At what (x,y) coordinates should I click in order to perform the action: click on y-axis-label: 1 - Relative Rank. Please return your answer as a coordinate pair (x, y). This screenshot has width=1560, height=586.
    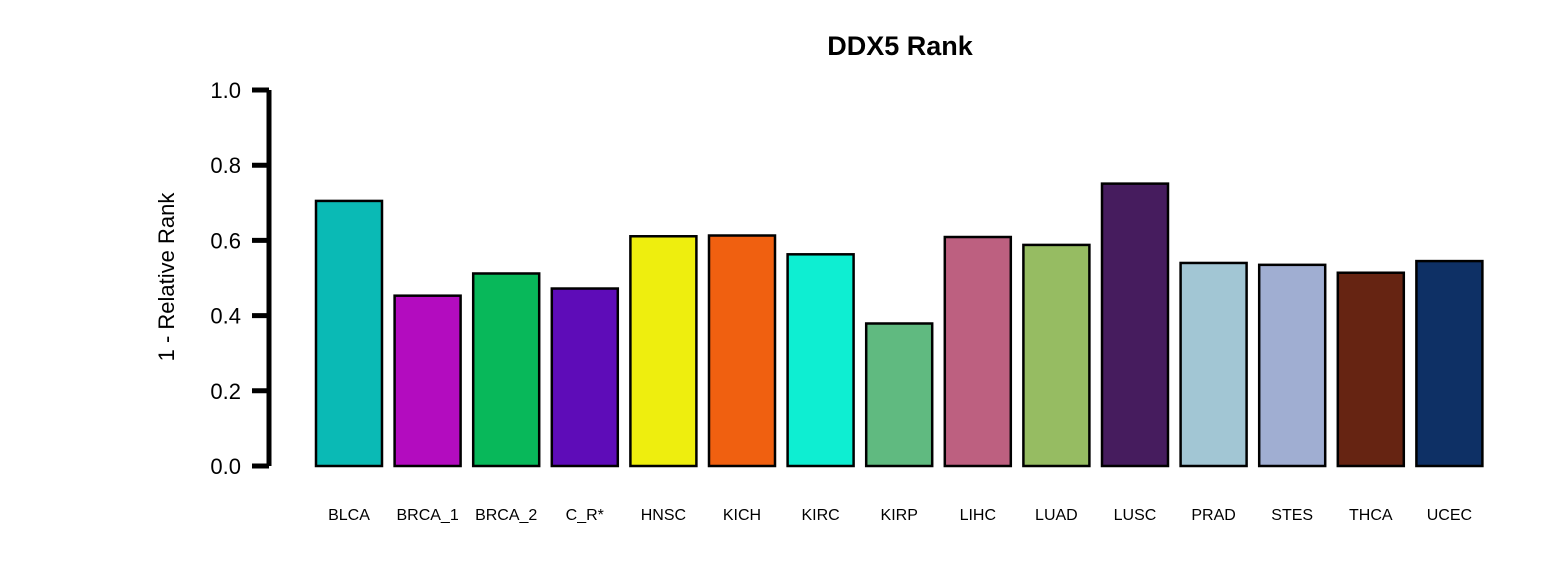
    Looking at the image, I should click on (166, 277).